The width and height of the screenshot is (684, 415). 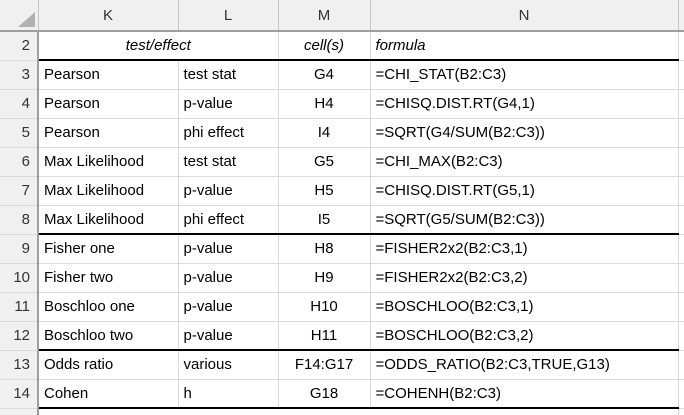 What do you see at coordinates (524, 307) in the screenshot?
I see `cell-formula: =BOSCHLOO(B2:C3,1)` at bounding box center [524, 307].